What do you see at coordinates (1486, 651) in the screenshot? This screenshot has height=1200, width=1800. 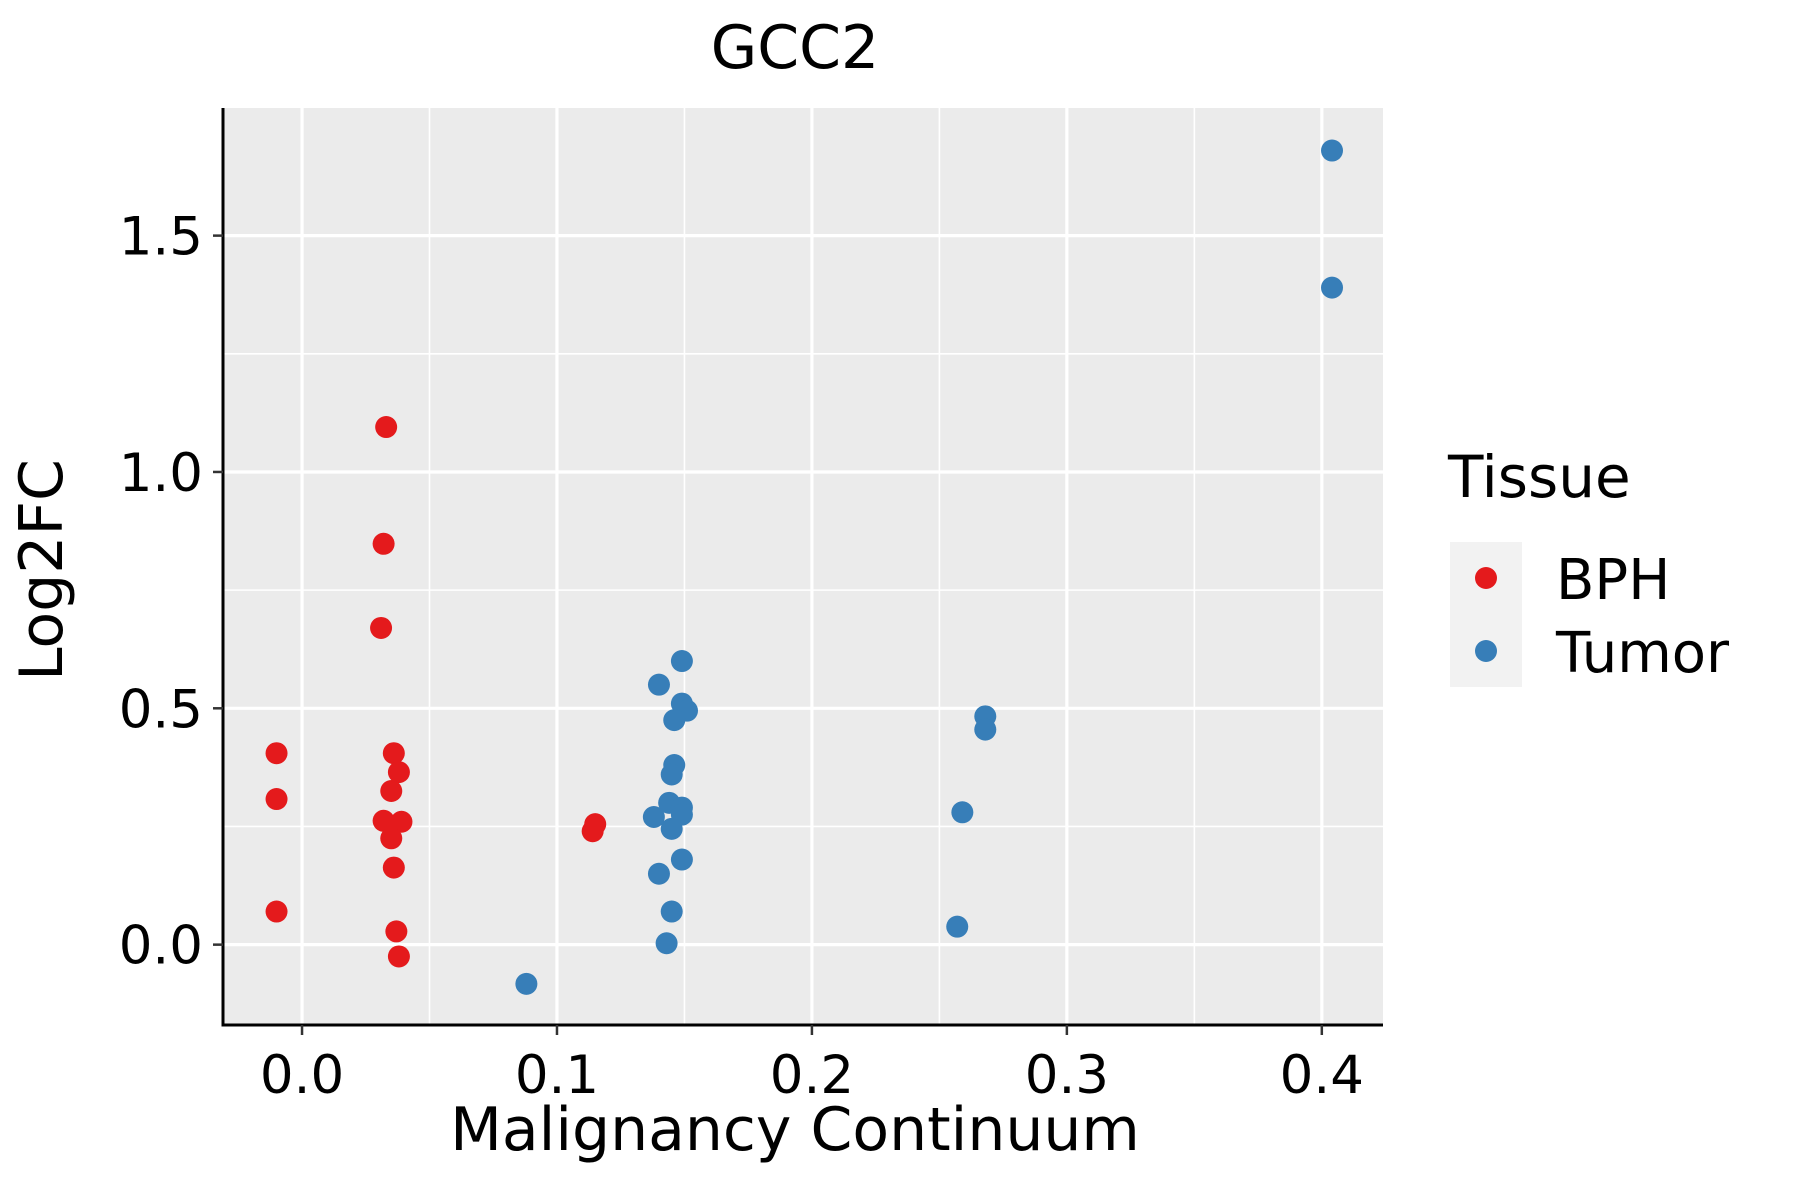 I see `legend-key-tumor` at bounding box center [1486, 651].